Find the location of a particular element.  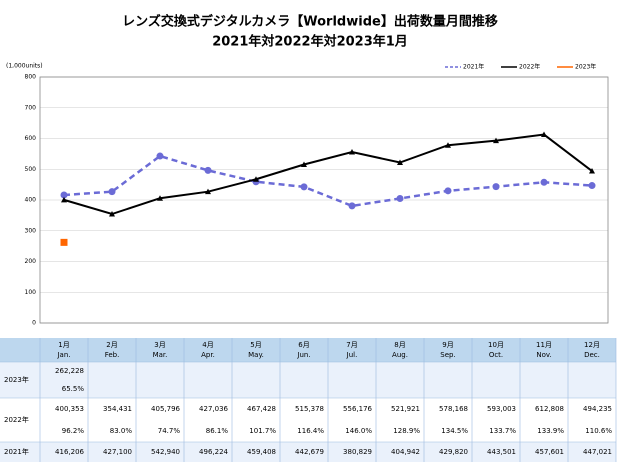

table-value: 593,003 is located at coordinates (501, 409).